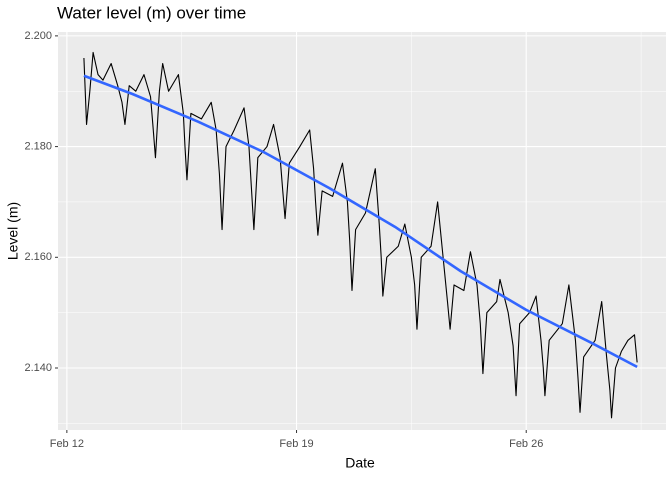 This screenshot has width=672, height=480. I want to click on x-tick-label: Feb 19, so click(296, 444).